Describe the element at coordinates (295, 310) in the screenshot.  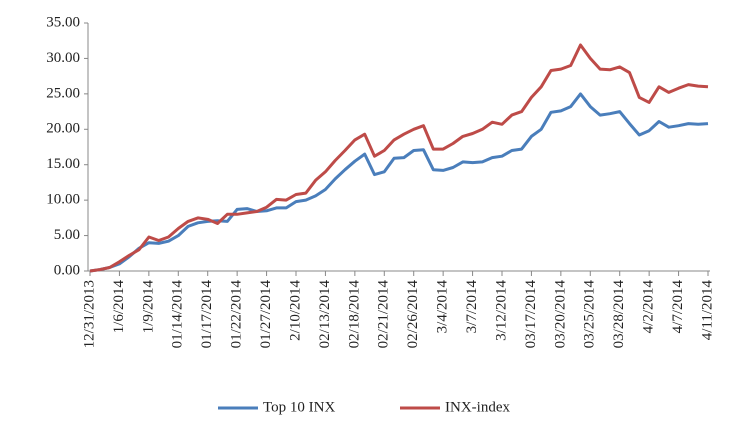
I see `x-tick-label: 2/10/2014` at that location.